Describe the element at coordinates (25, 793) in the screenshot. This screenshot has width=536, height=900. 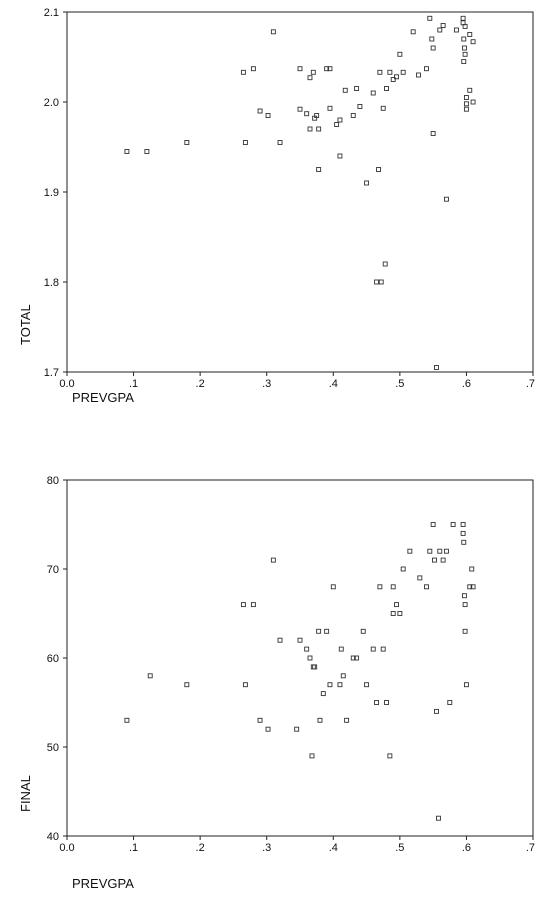
I see `y-axis-label: FINAL` at that location.